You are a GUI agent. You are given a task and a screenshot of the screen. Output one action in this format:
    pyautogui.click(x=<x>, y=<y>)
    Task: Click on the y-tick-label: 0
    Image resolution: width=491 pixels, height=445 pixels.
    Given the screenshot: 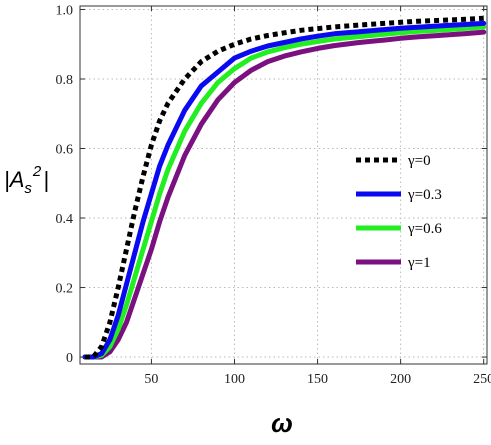 What is the action you would take?
    pyautogui.click(x=69, y=358)
    